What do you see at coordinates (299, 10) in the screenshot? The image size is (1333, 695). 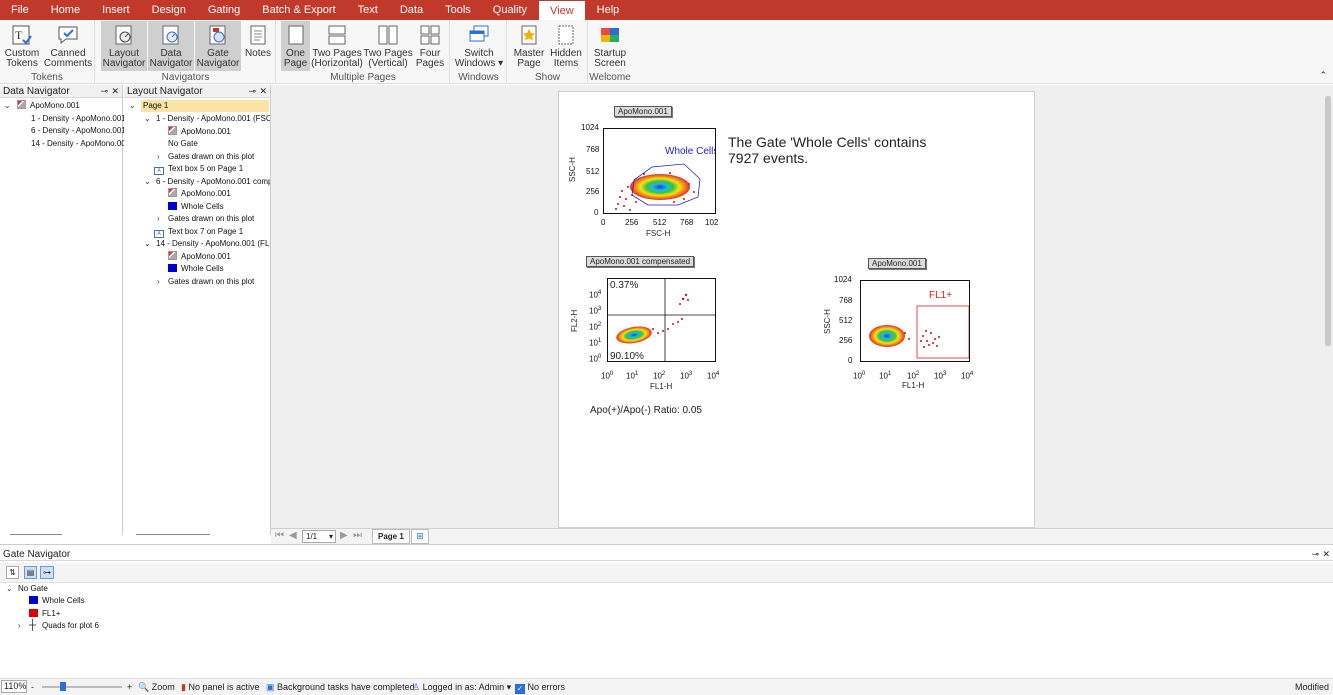 I see `menu-item-batch-export: Batch & Export` at bounding box center [299, 10].